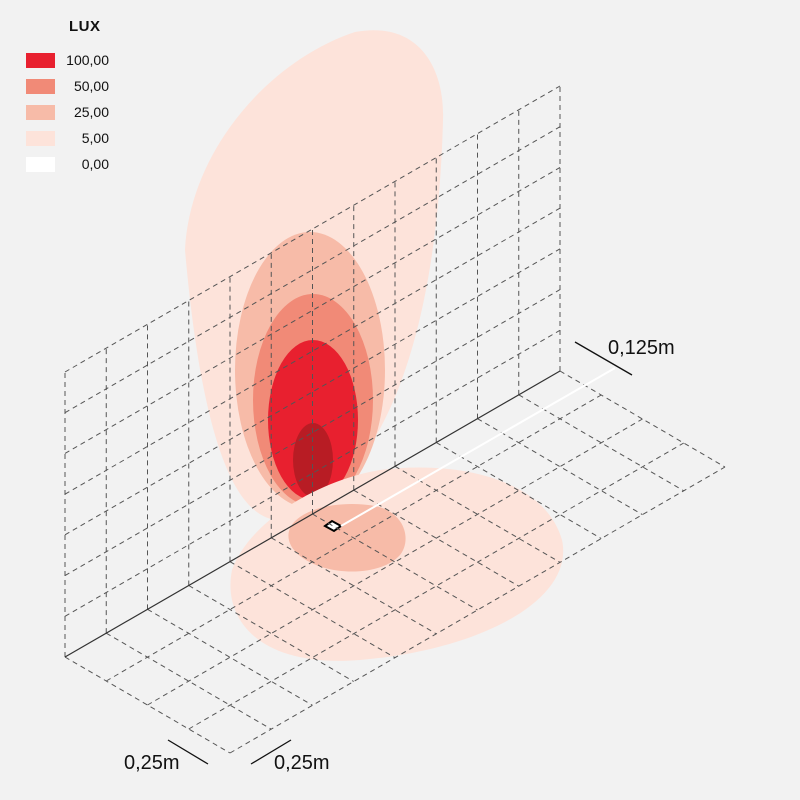 The width and height of the screenshot is (800, 800). What do you see at coordinates (91, 86) in the screenshot?
I see `legend-value: 50,00` at bounding box center [91, 86].